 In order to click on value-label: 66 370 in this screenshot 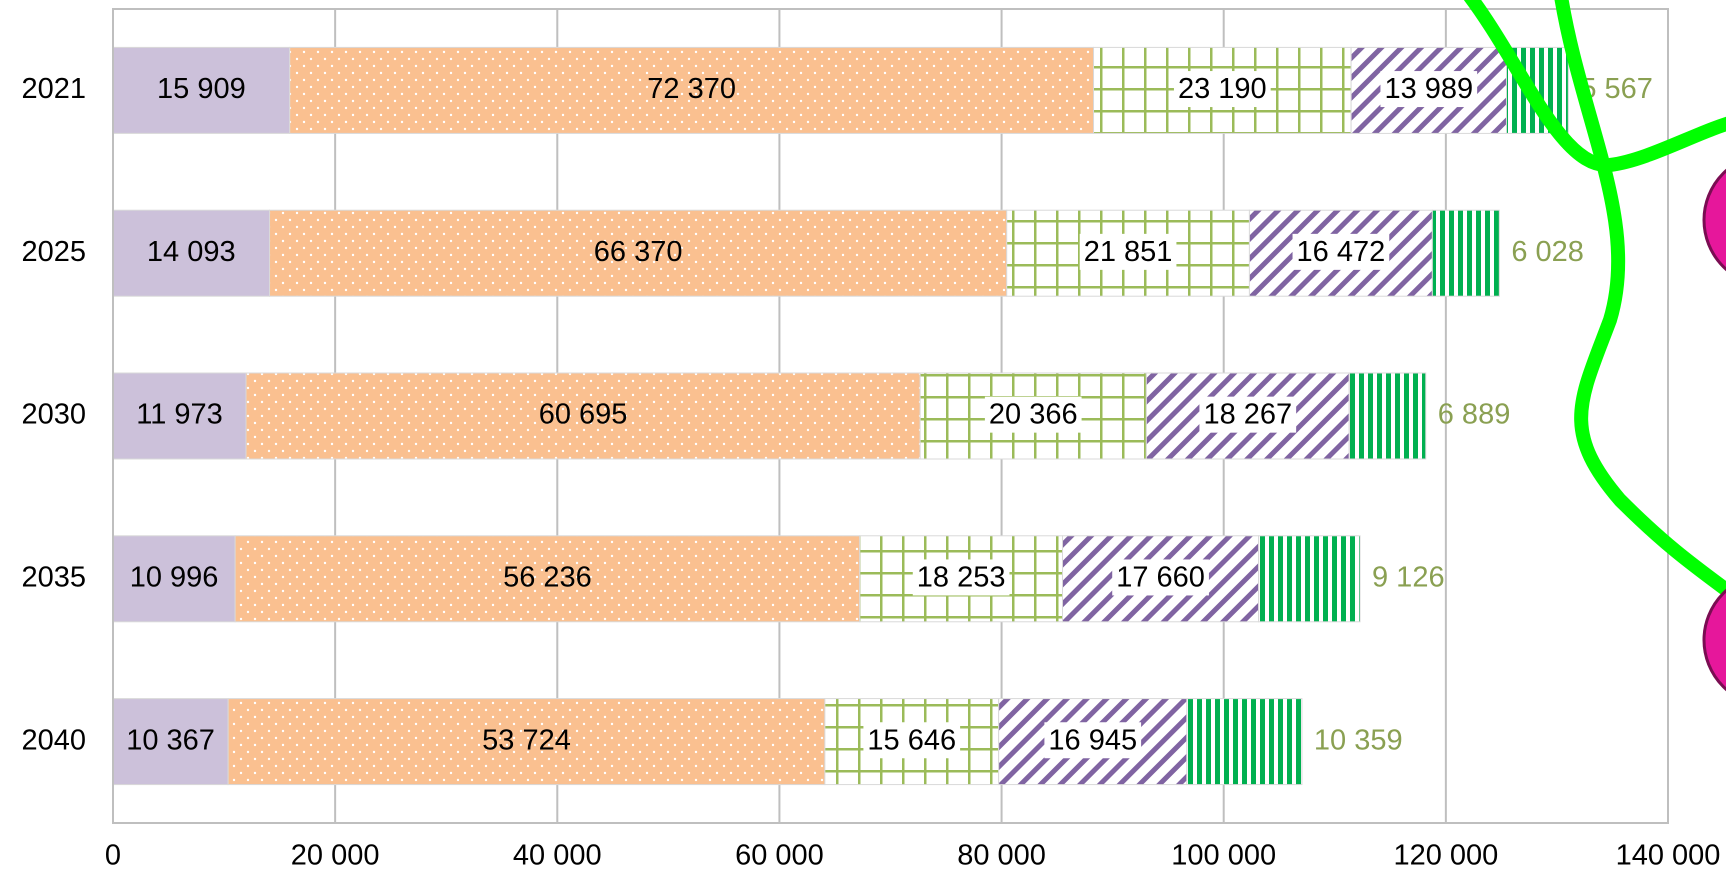, I will do `click(638, 252)`.